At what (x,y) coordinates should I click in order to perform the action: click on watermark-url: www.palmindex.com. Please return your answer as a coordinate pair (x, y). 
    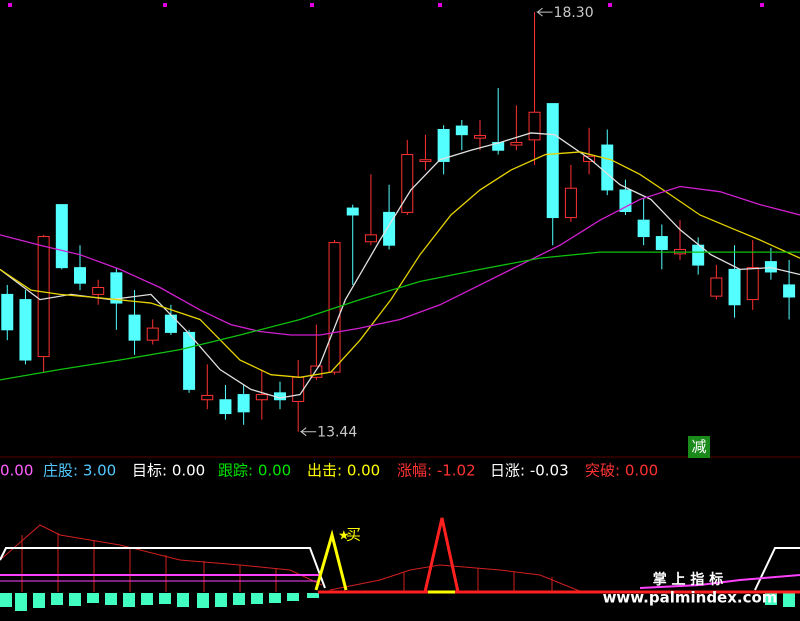
    Looking at the image, I should click on (690, 598).